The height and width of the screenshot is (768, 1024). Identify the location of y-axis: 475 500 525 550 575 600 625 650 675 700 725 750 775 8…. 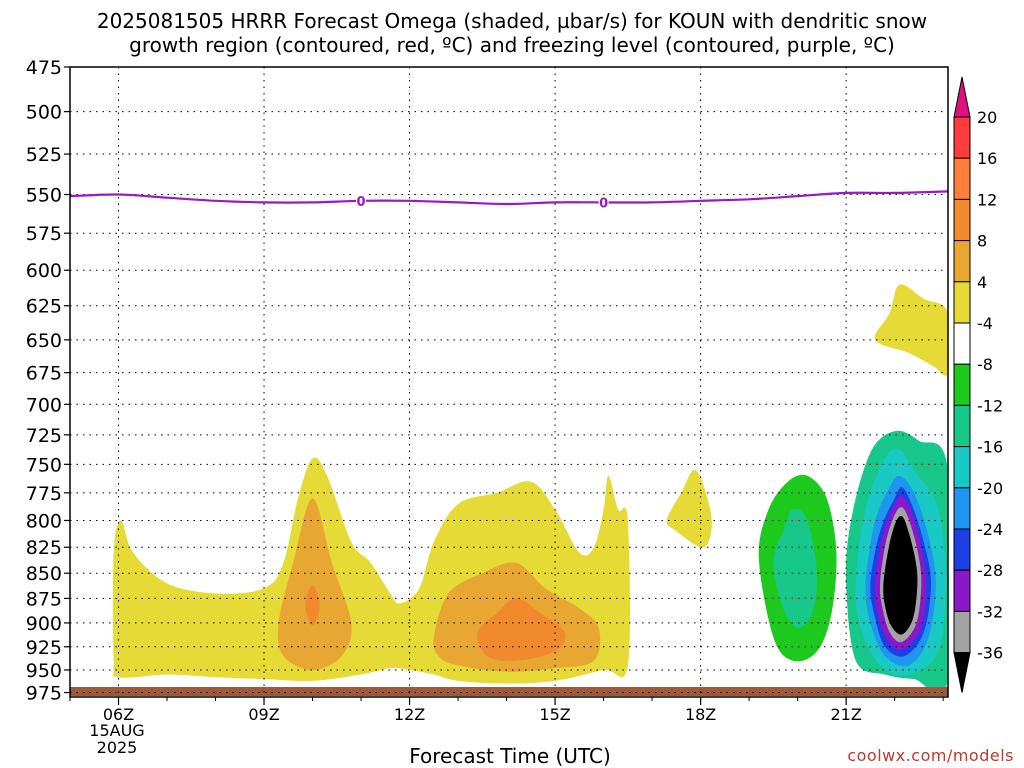
(48, 381).